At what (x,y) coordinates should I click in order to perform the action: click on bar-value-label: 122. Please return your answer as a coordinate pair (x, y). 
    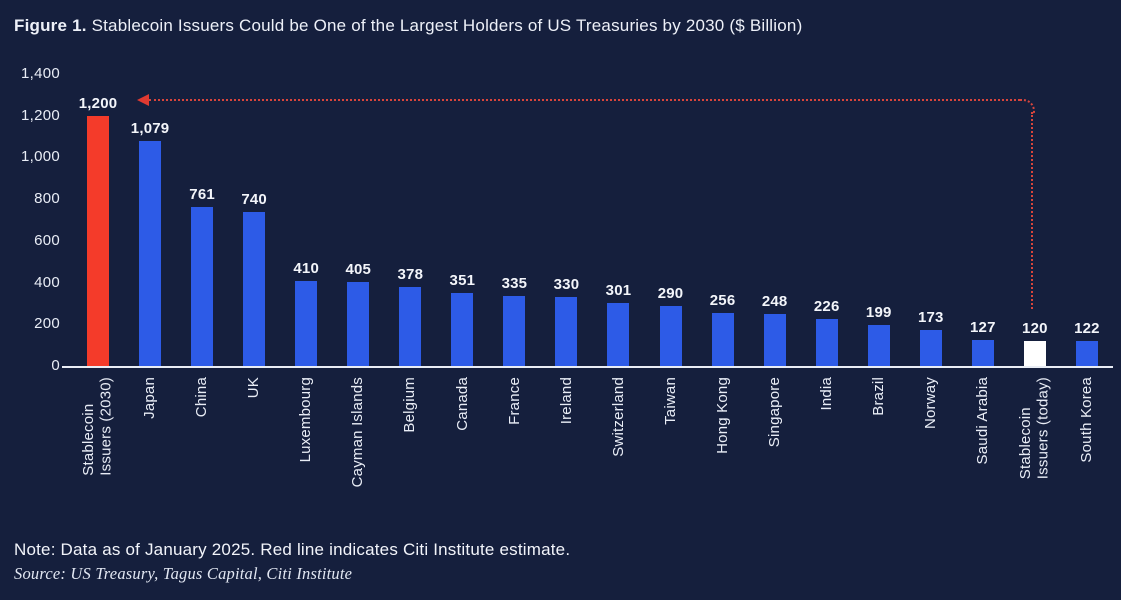
    Looking at the image, I should click on (1087, 328).